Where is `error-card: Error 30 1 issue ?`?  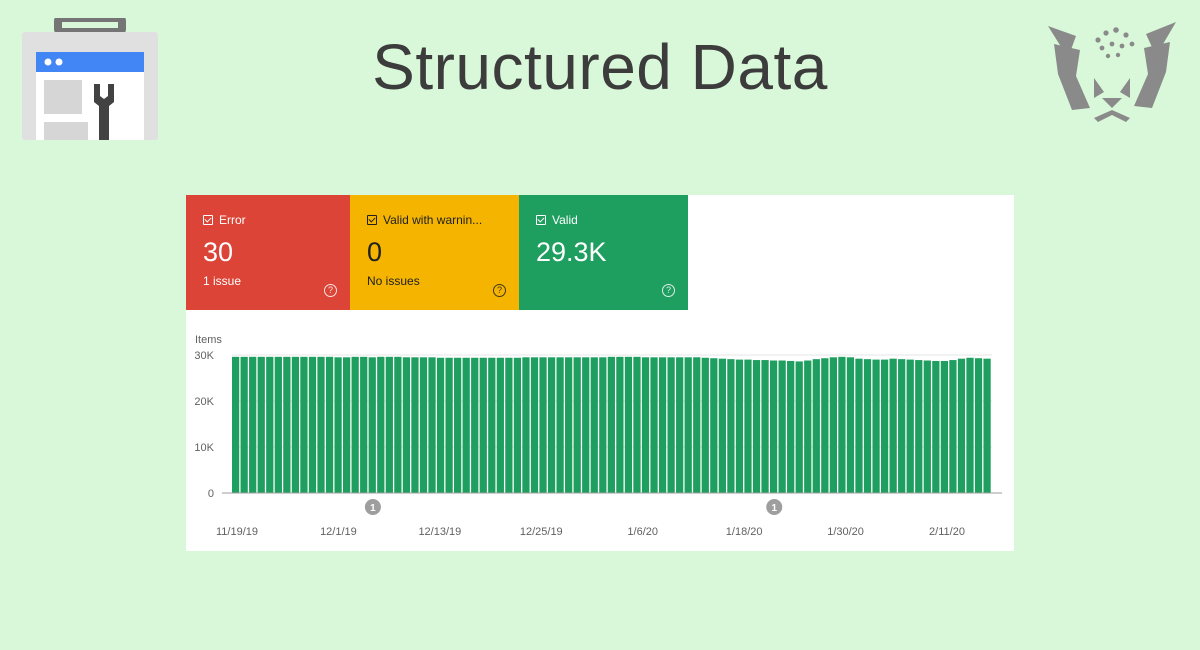
error-card: Error 30 1 issue ? is located at coordinates (268, 252).